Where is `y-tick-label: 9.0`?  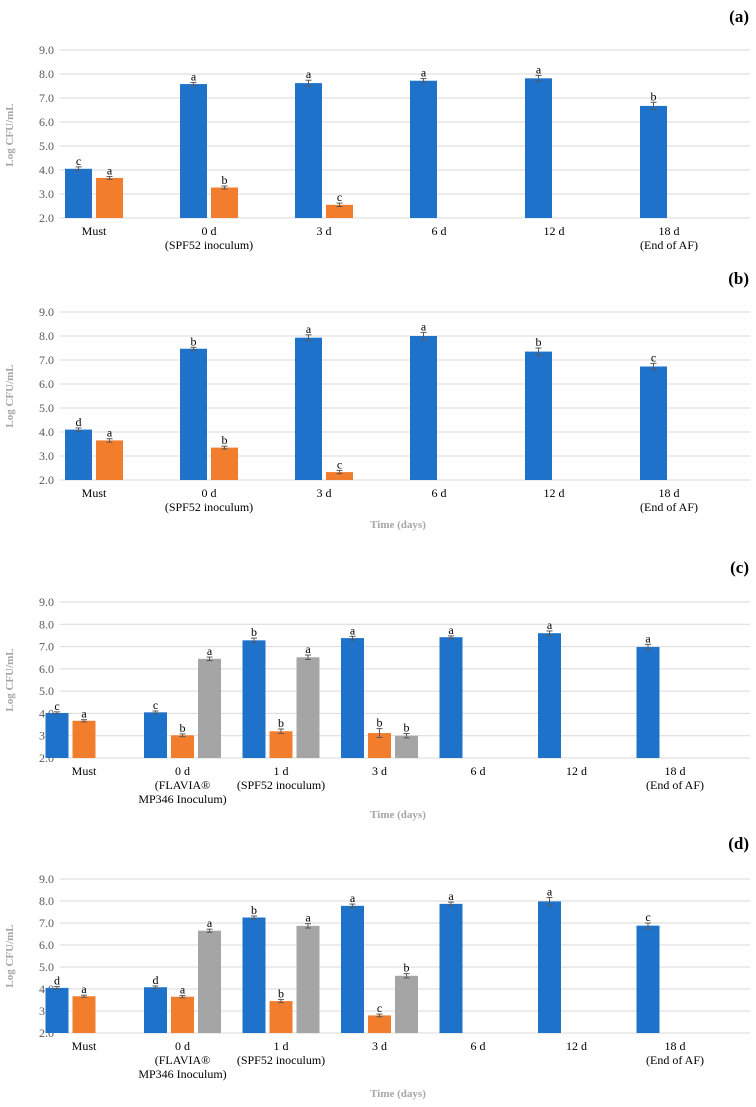
y-tick-label: 9.0 is located at coordinates (46, 879).